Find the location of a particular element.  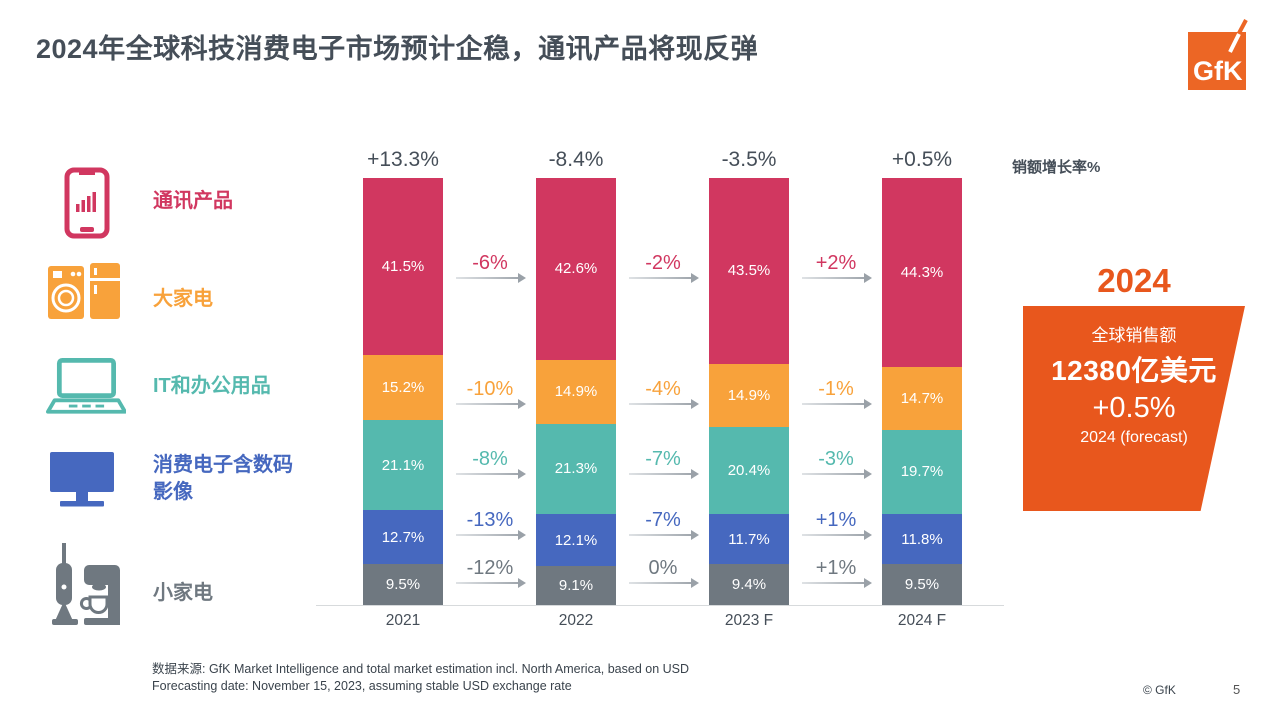

yoy-change: 0% is located at coordinates (663, 572).